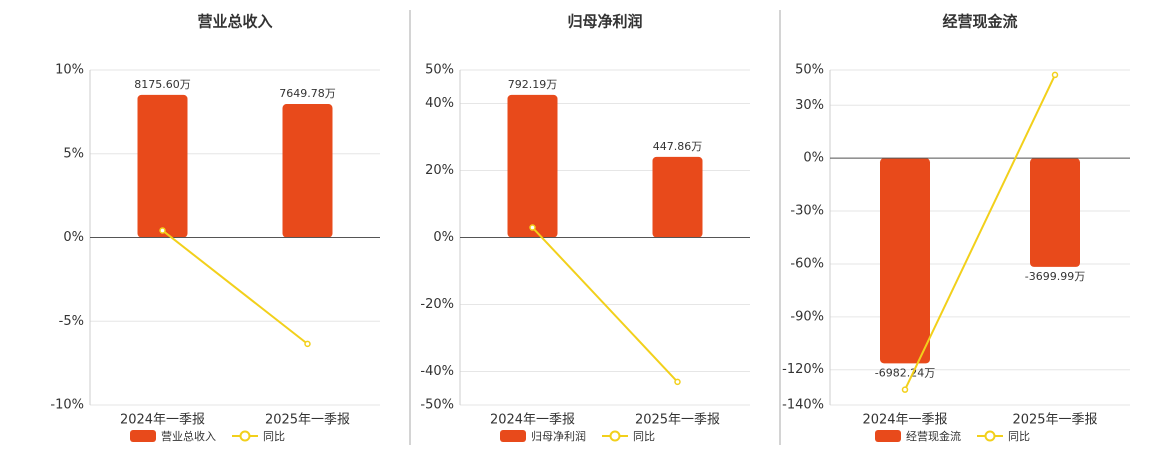 The width and height of the screenshot is (1160, 450). Describe the element at coordinates (803, 405) in the screenshot. I see `y-tick-label: -140%` at that location.